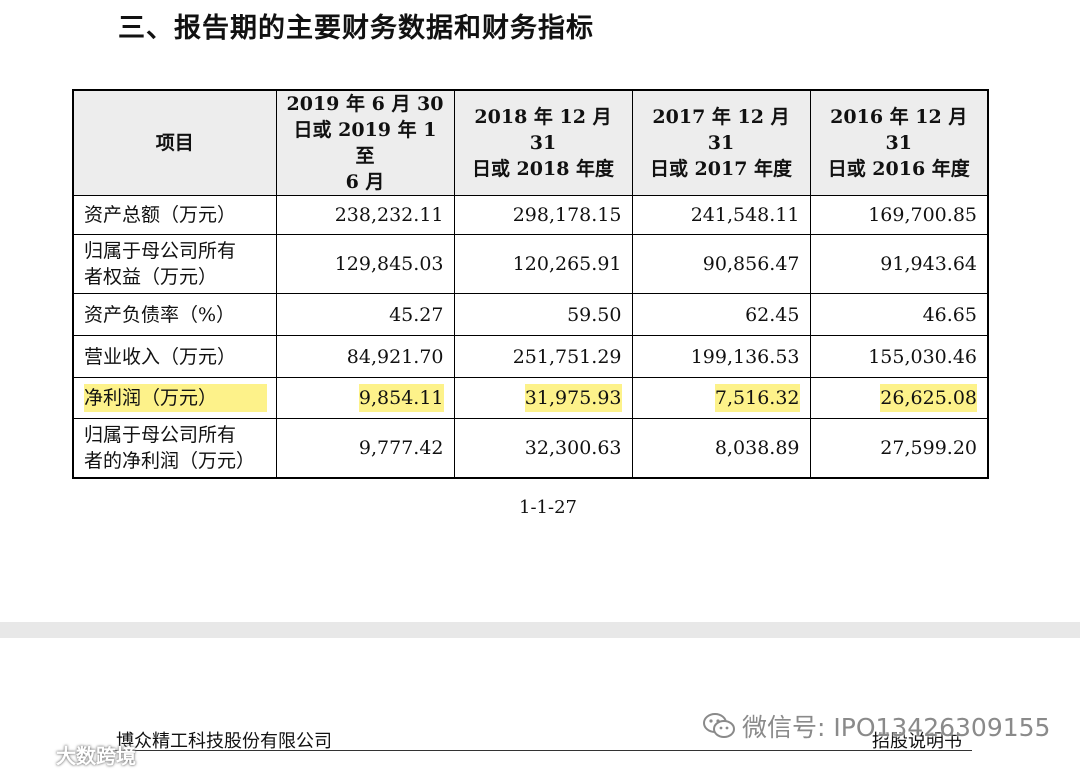 The height and width of the screenshot is (775, 1080). Describe the element at coordinates (899, 264) in the screenshot. I see `cell-value: 91,943.64` at that location.